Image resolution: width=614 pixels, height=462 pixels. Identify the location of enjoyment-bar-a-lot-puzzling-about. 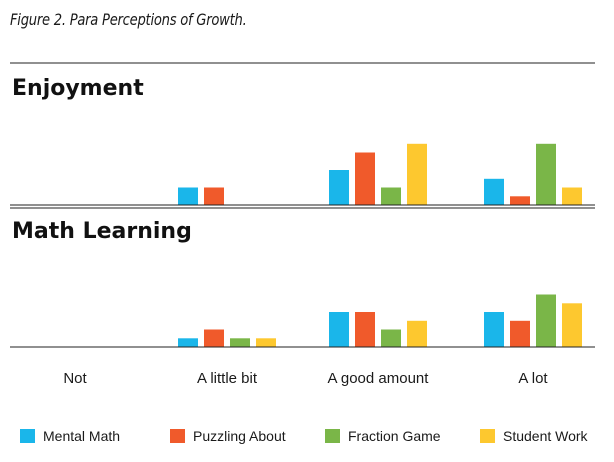
(520, 201).